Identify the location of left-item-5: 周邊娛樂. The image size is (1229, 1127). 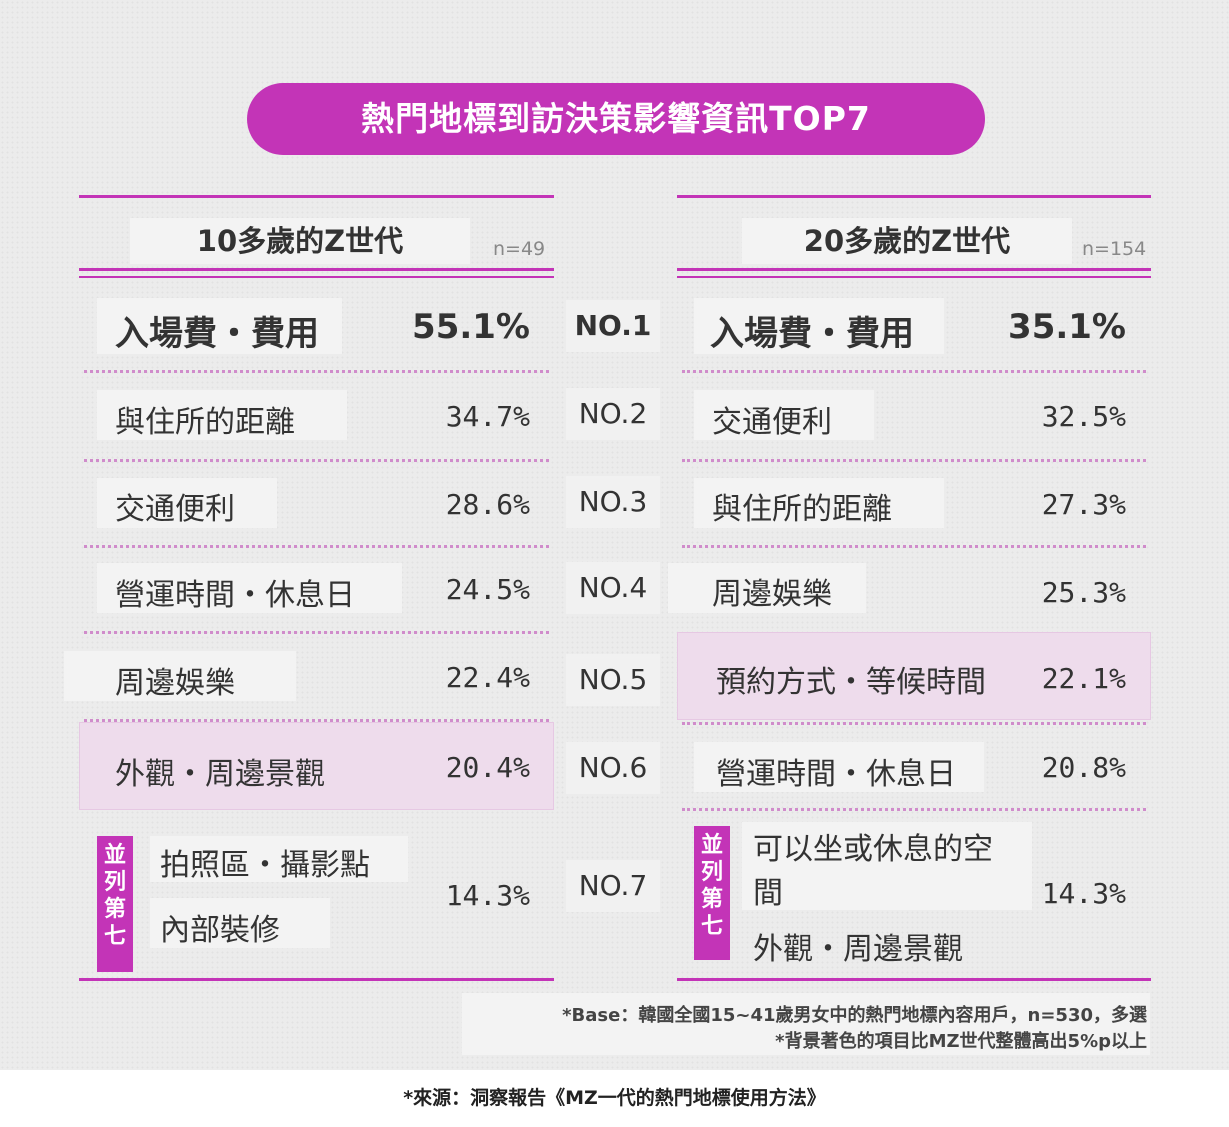
(175, 683).